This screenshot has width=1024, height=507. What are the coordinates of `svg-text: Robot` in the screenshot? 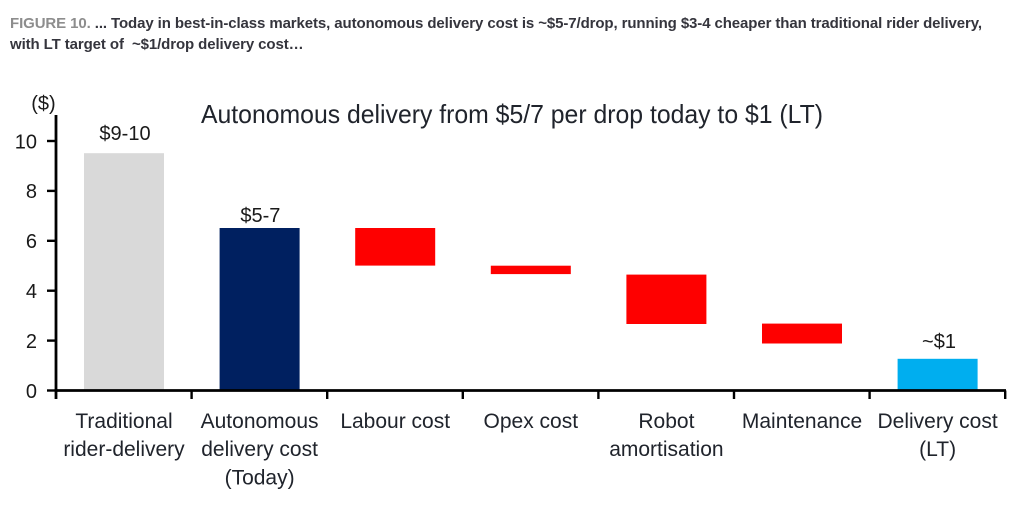 It's located at (666, 421).